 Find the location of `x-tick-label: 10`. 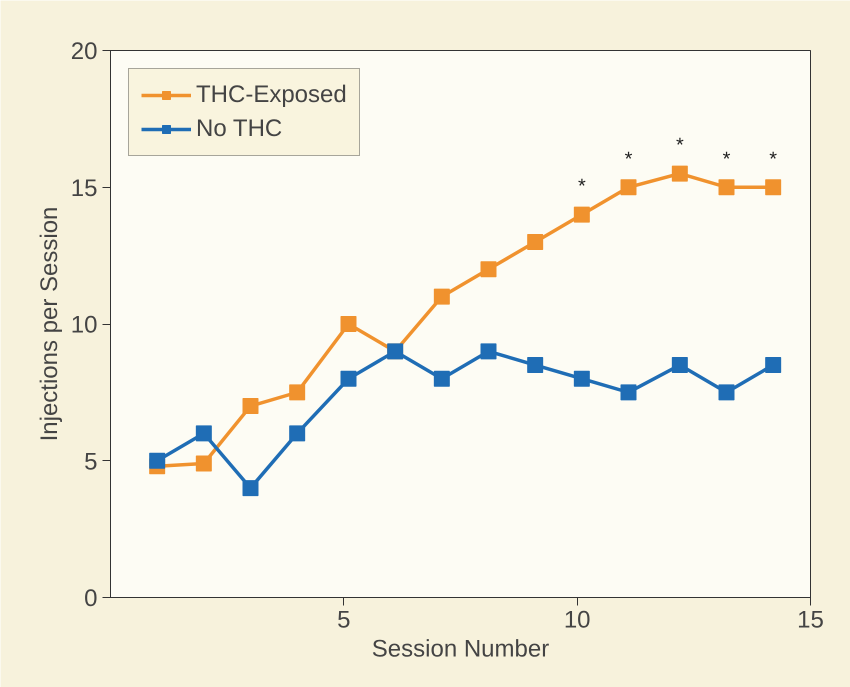

x-tick-label: 10 is located at coordinates (577, 620).